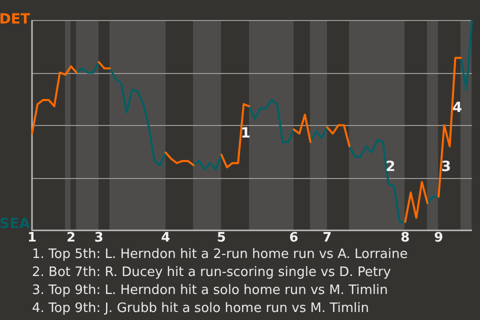 This screenshot has height=320, width=480. Describe the element at coordinates (99, 238) in the screenshot. I see `x-tick-label: 3` at that location.